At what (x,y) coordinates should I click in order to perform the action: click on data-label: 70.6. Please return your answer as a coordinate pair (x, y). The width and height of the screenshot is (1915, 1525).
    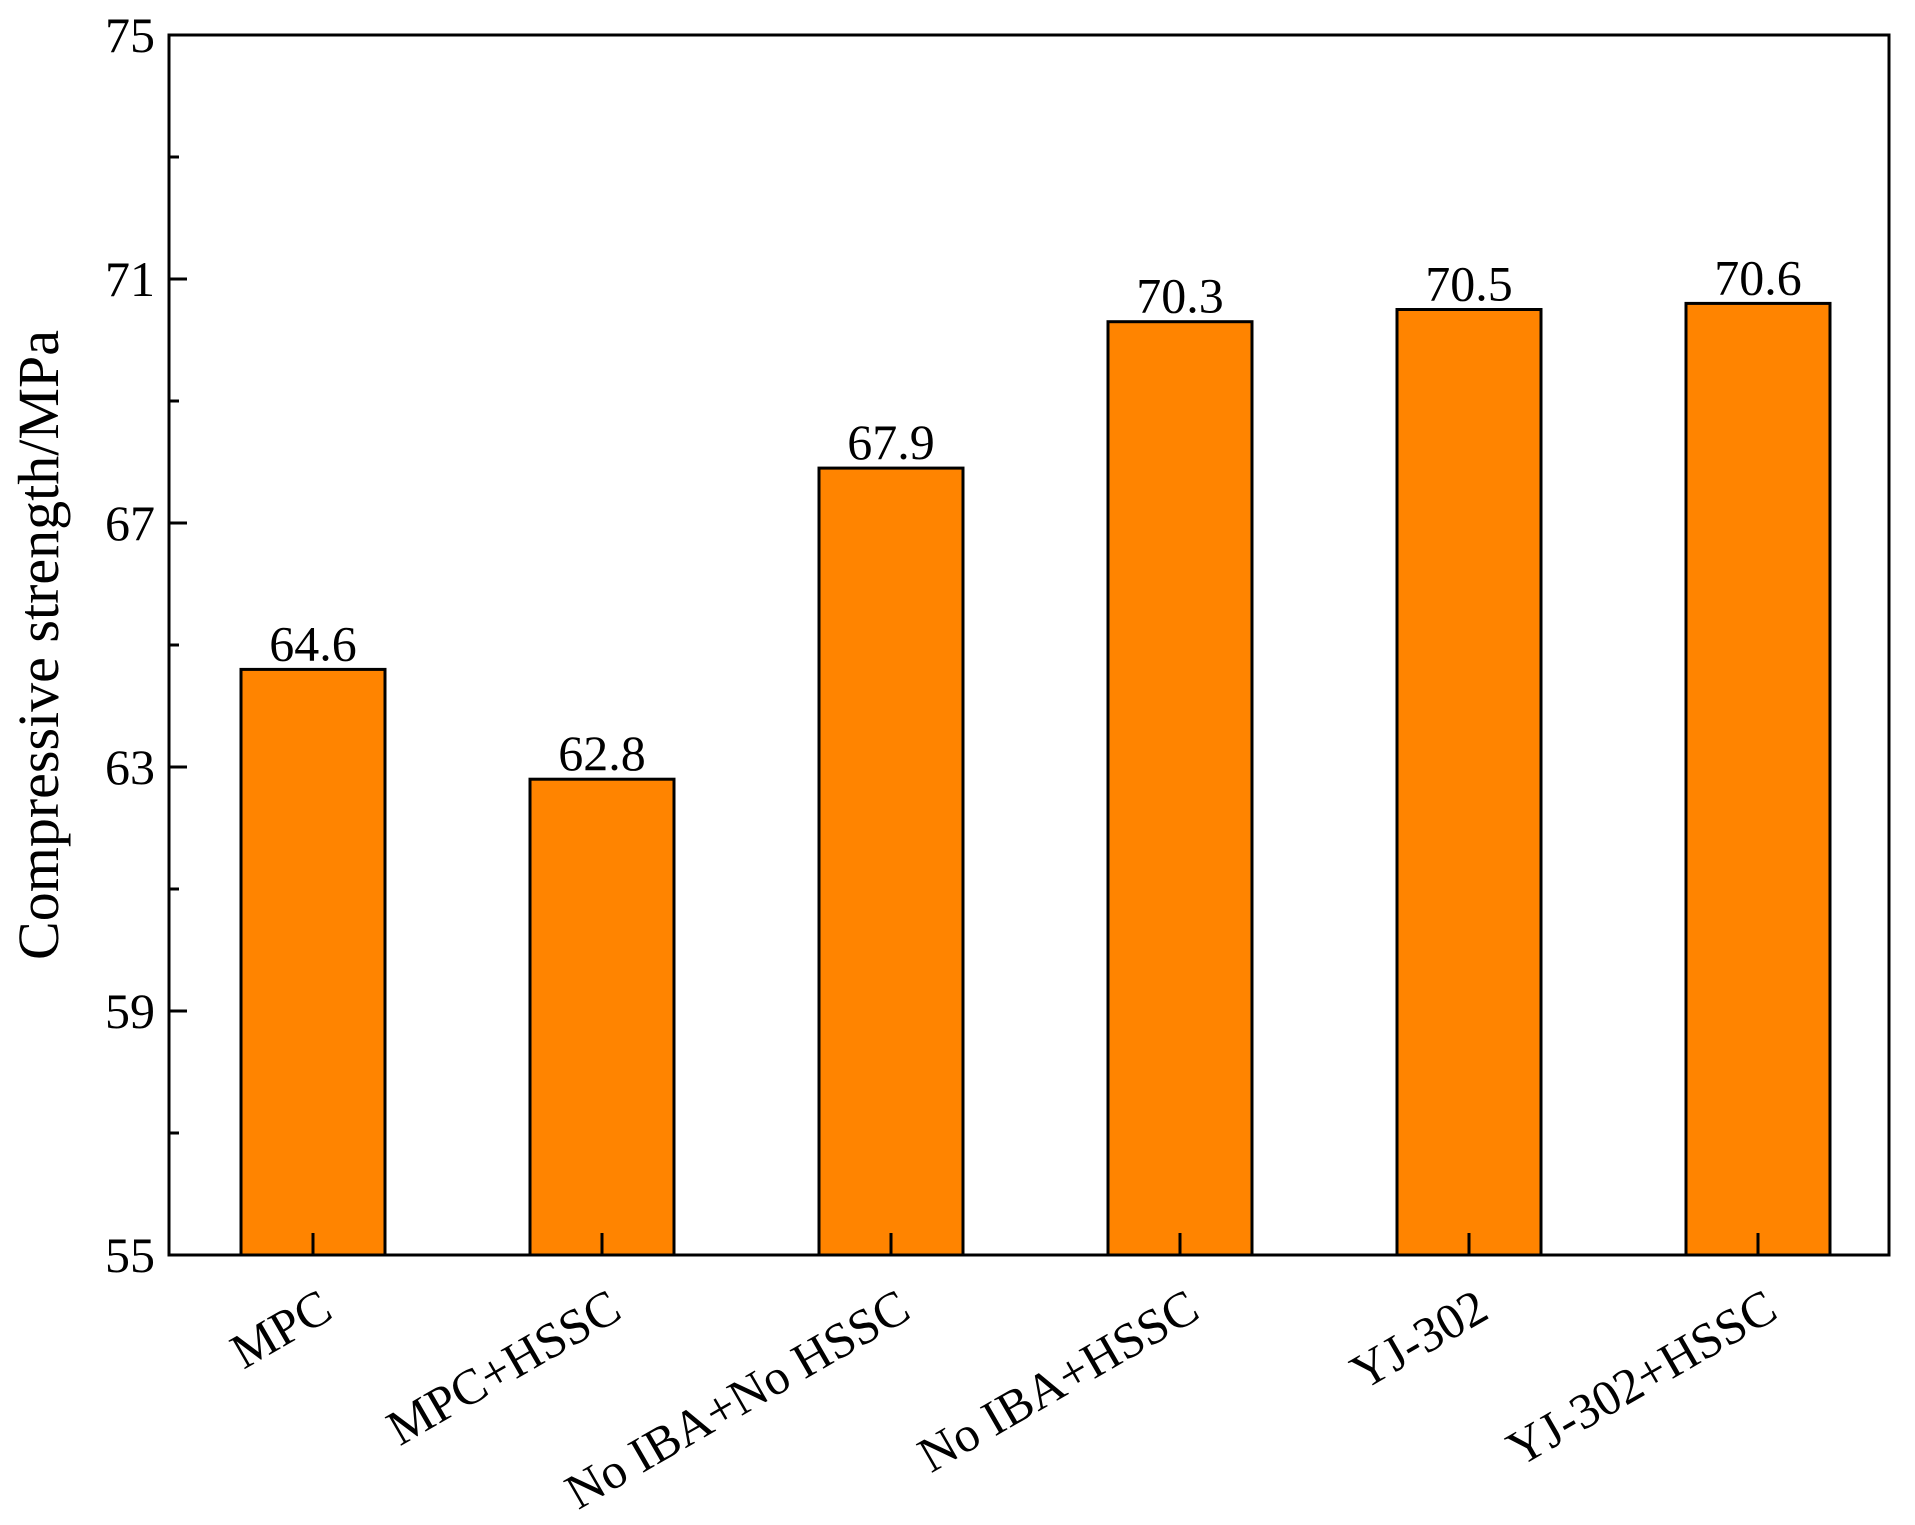
    Looking at the image, I should click on (1758, 277).